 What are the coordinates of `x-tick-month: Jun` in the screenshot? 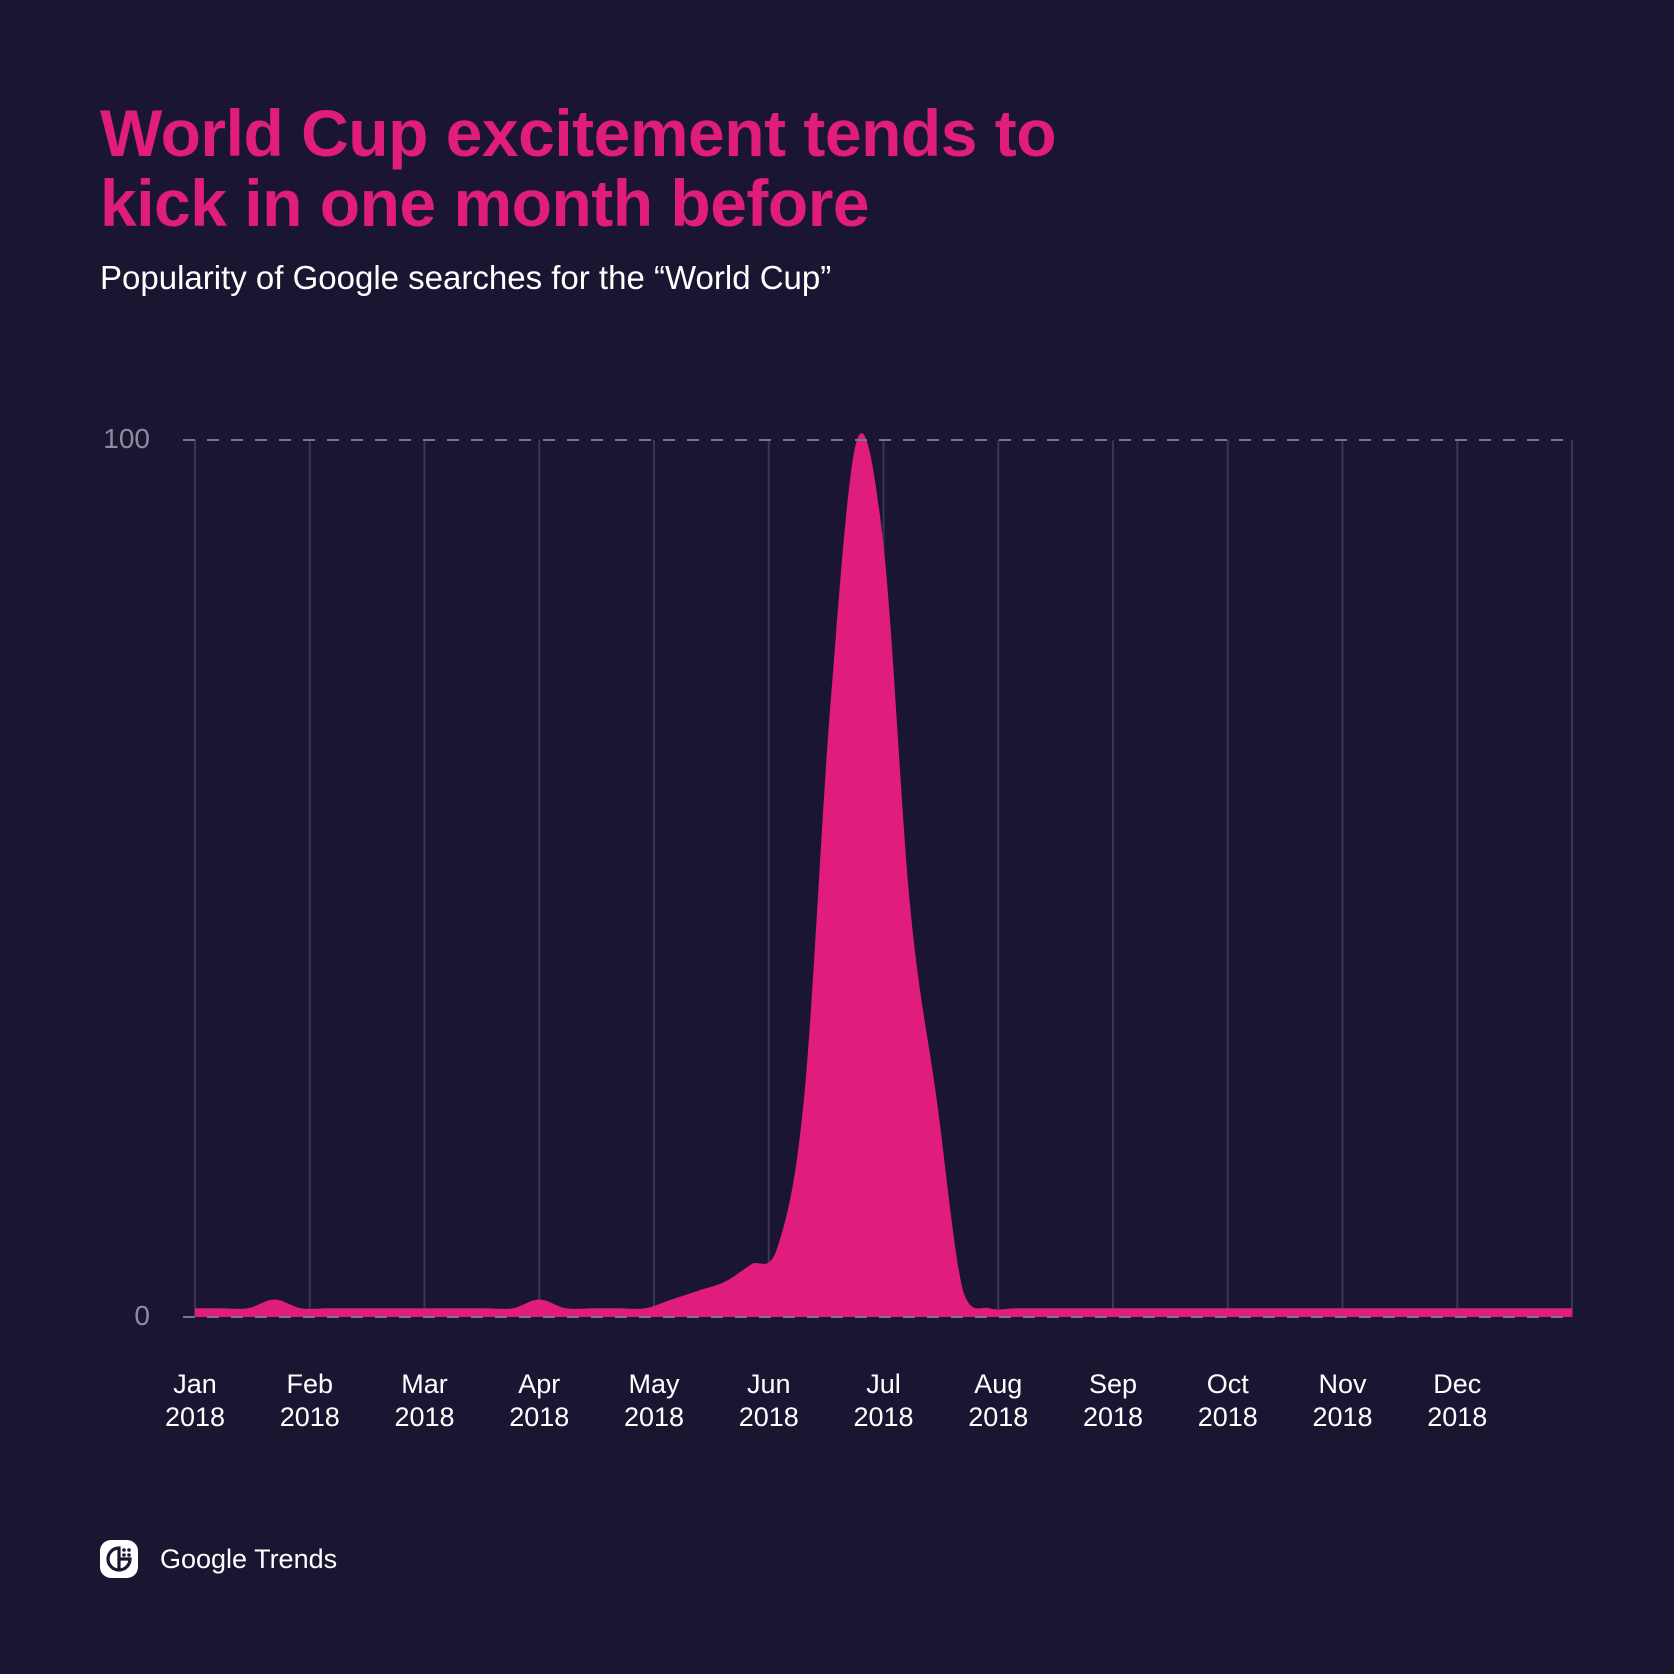 It's located at (768, 1384).